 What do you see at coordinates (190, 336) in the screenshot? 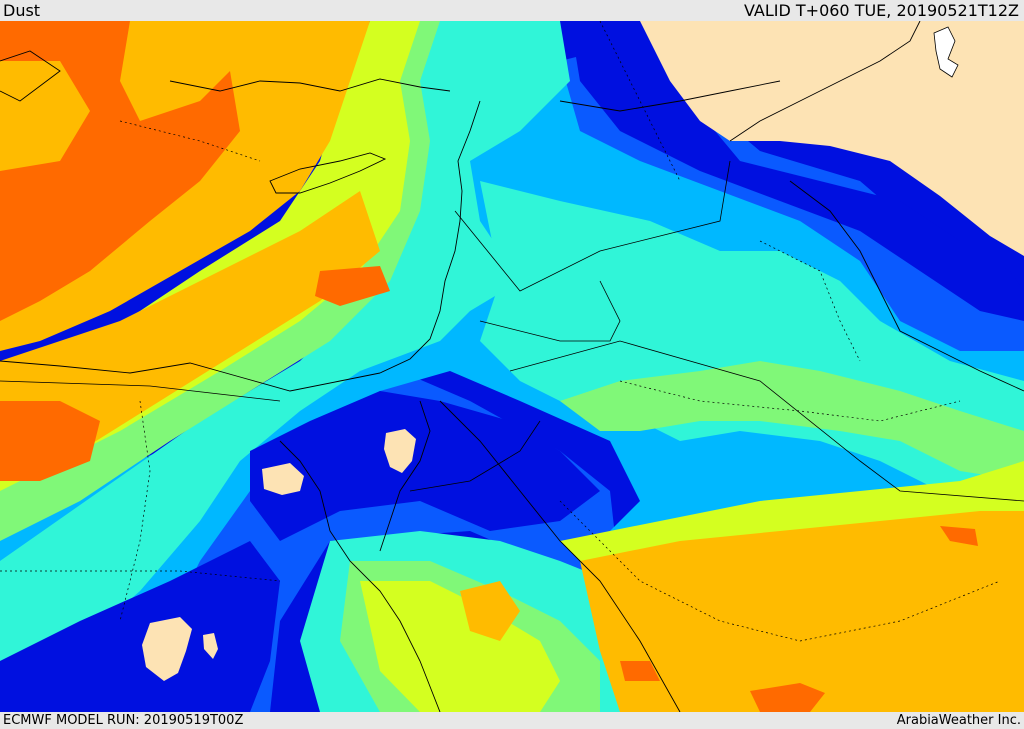
I see `dust-field-orange-west2` at bounding box center [190, 336].